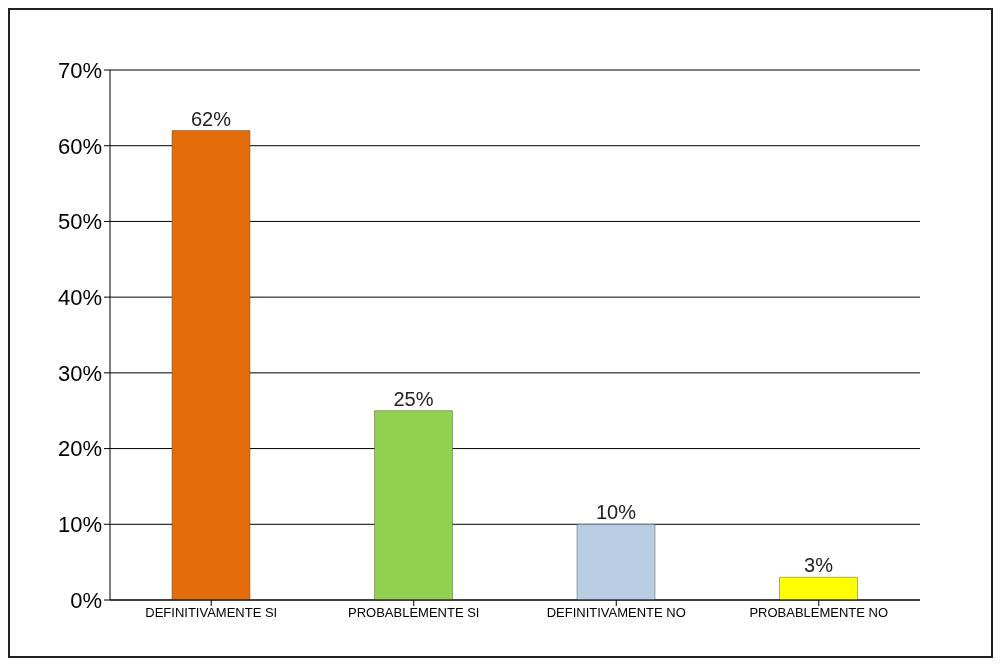 The image size is (1005, 670). Describe the element at coordinates (79, 525) in the screenshot. I see `y-tick-label: 10%` at that location.